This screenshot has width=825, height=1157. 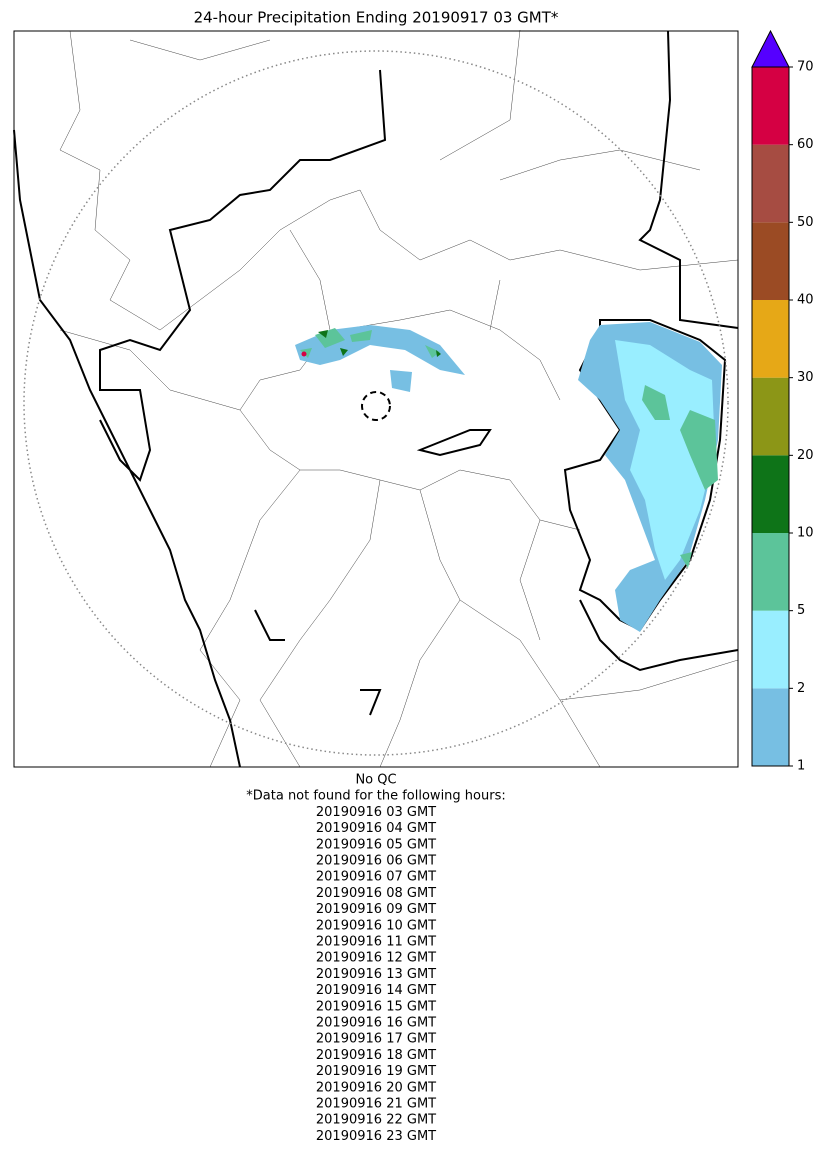 I want to click on colorbar-tick-label: 2, so click(x=801, y=688).